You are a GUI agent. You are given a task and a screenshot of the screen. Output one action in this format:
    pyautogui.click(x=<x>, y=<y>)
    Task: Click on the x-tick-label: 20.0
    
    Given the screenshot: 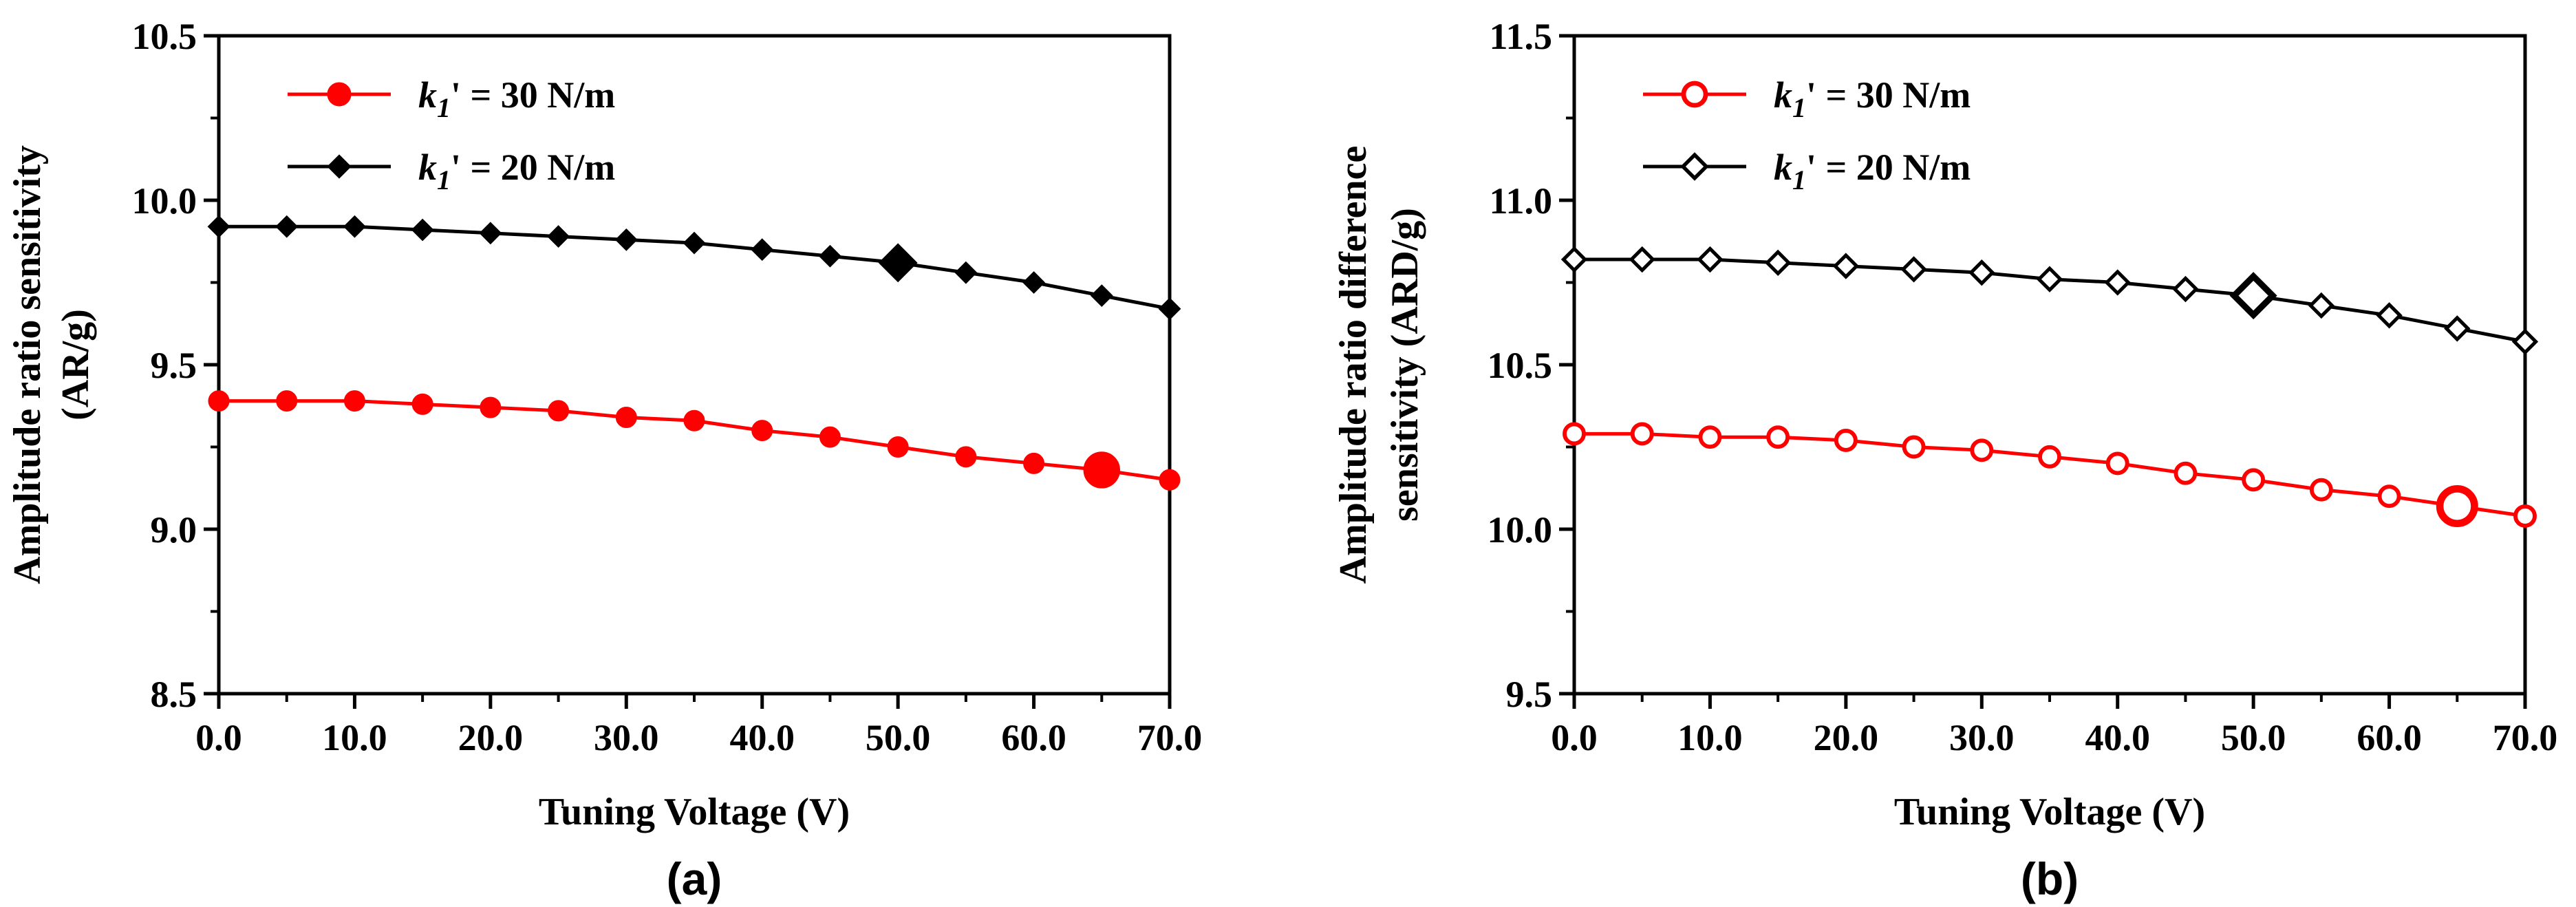 What is the action you would take?
    pyautogui.click(x=491, y=737)
    